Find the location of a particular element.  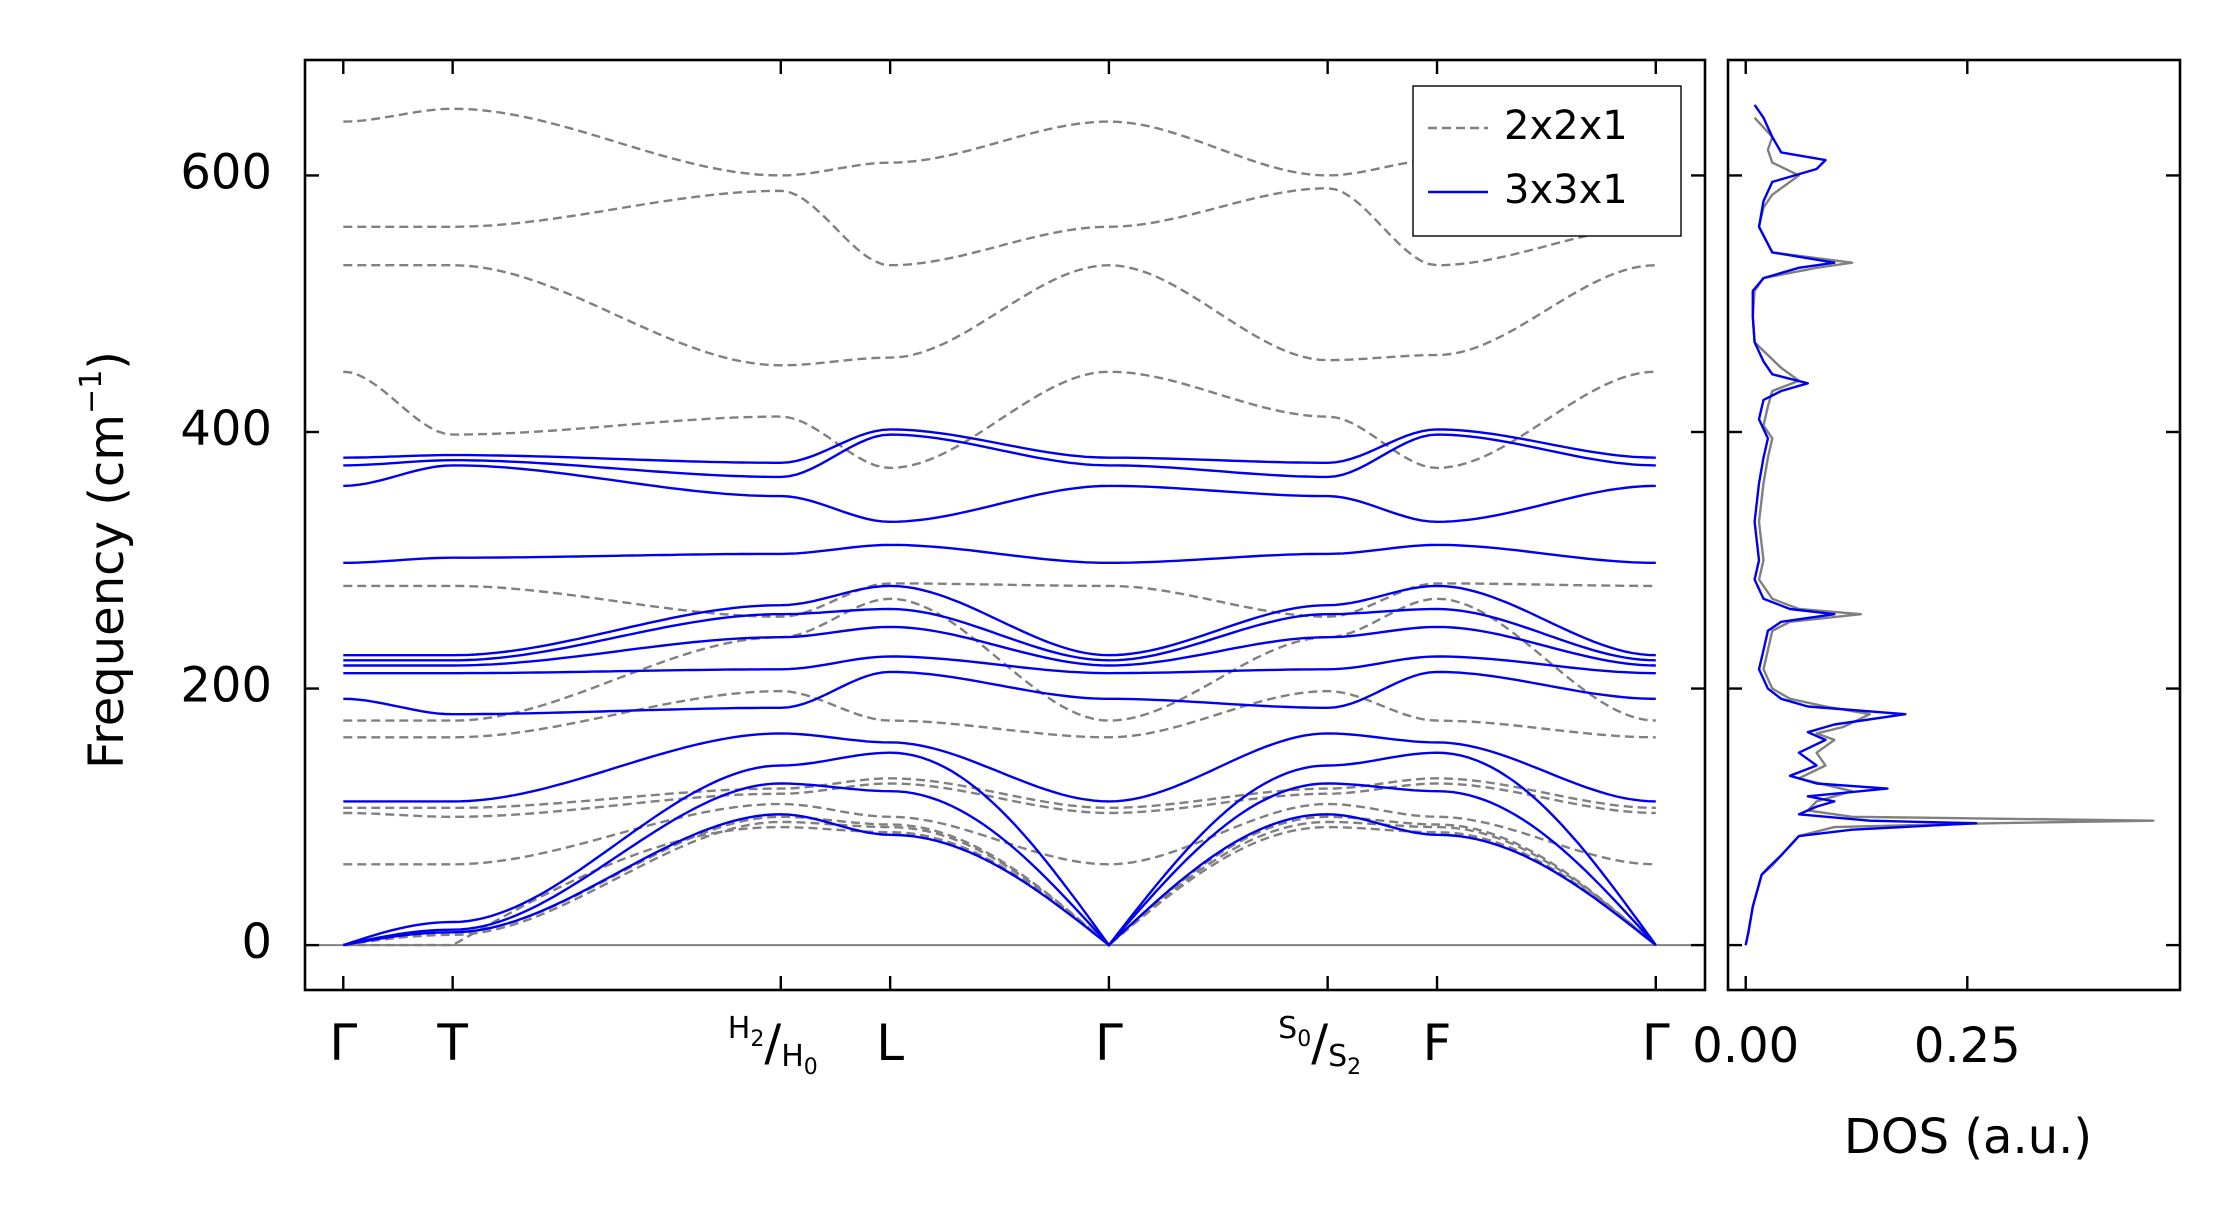

y-axis-title: Frequency (cm−1) is located at coordinates (105, 560).